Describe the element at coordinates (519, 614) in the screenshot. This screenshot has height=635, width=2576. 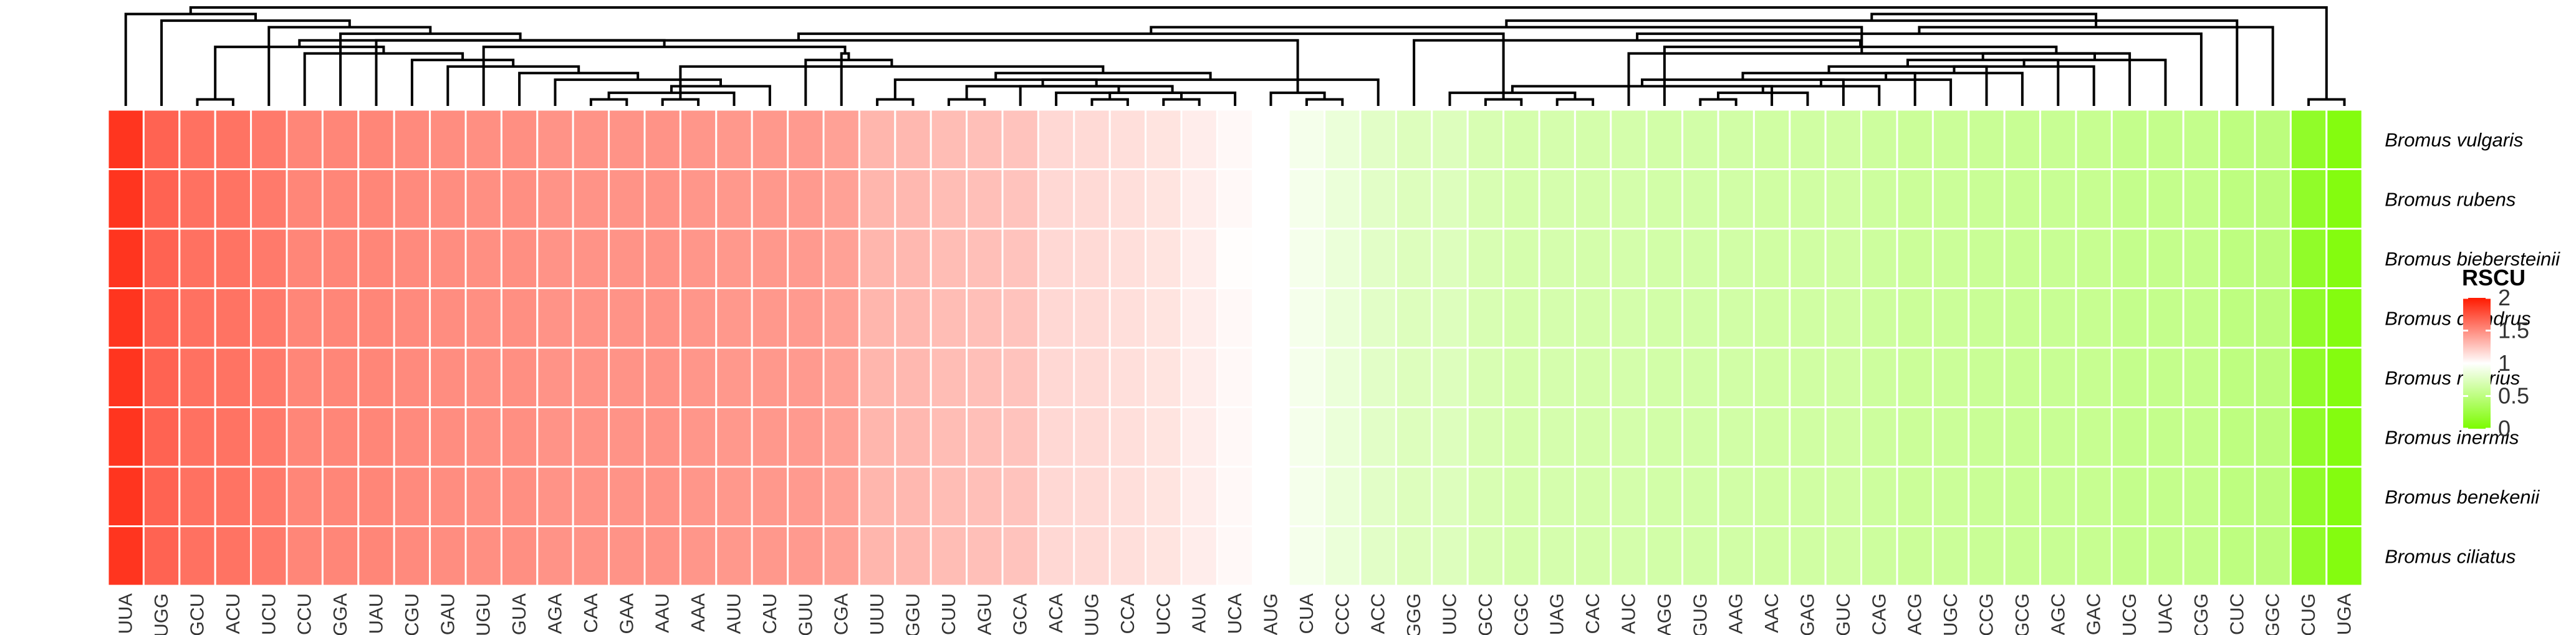
I see `column-label: GUA` at that location.